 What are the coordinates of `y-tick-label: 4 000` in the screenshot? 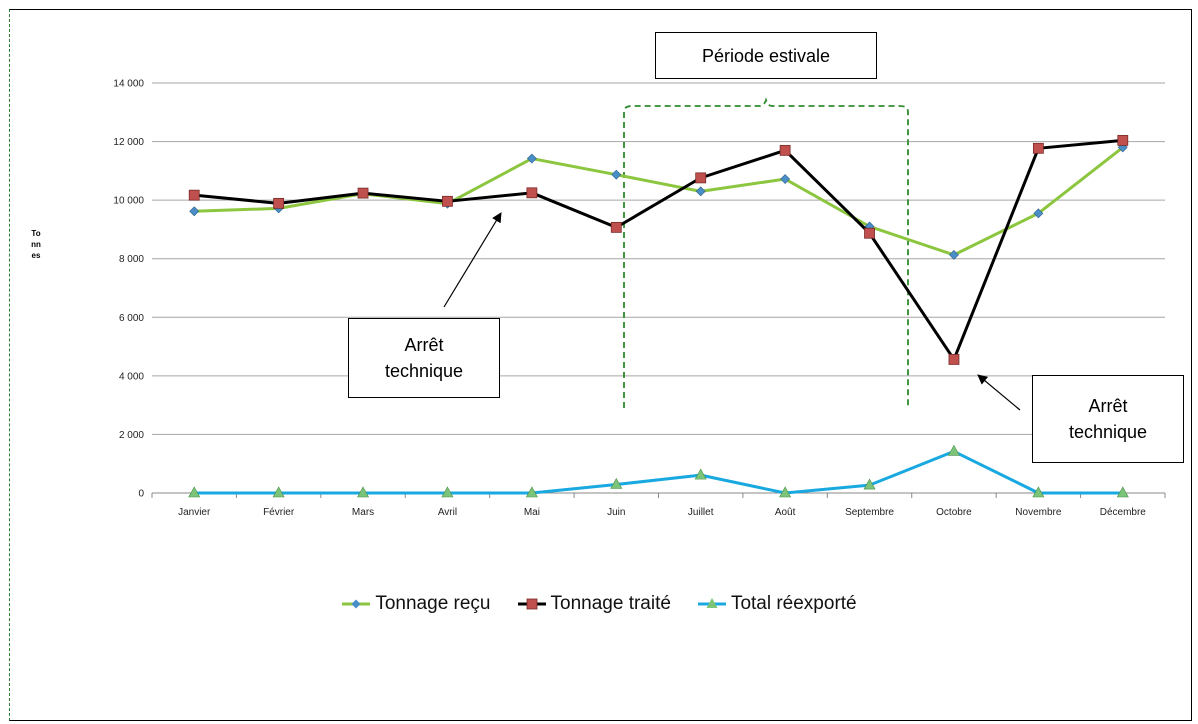 It's located at (131, 376).